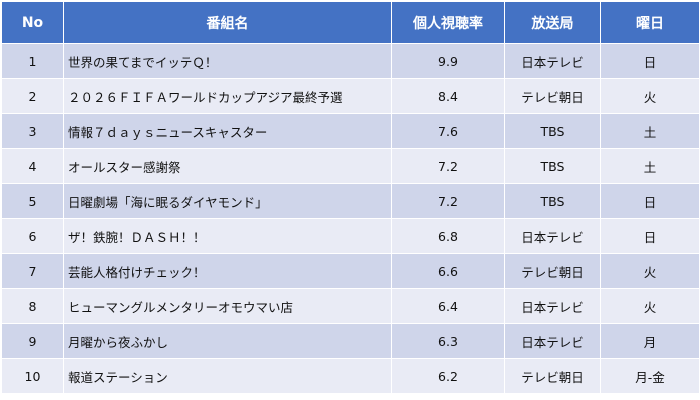  Describe the element at coordinates (227, 131) in the screenshot. I see `cell-title: 情報７ｄａｙｓニュースキャスター` at that location.